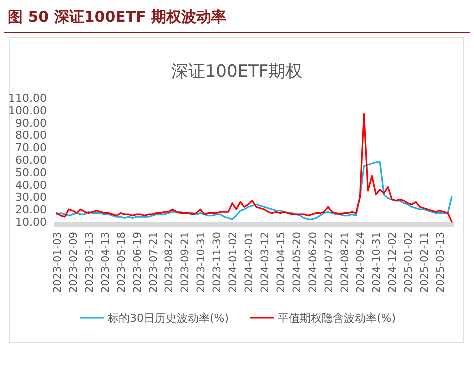 The height and width of the screenshot is (382, 474). I want to click on y-tick-label: 40.00, so click(31, 185).